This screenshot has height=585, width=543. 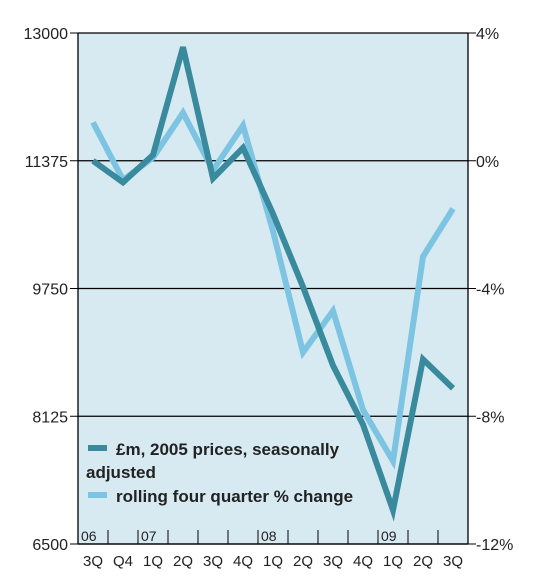 I want to click on left-tick-label: 8125, so click(x=50, y=417).